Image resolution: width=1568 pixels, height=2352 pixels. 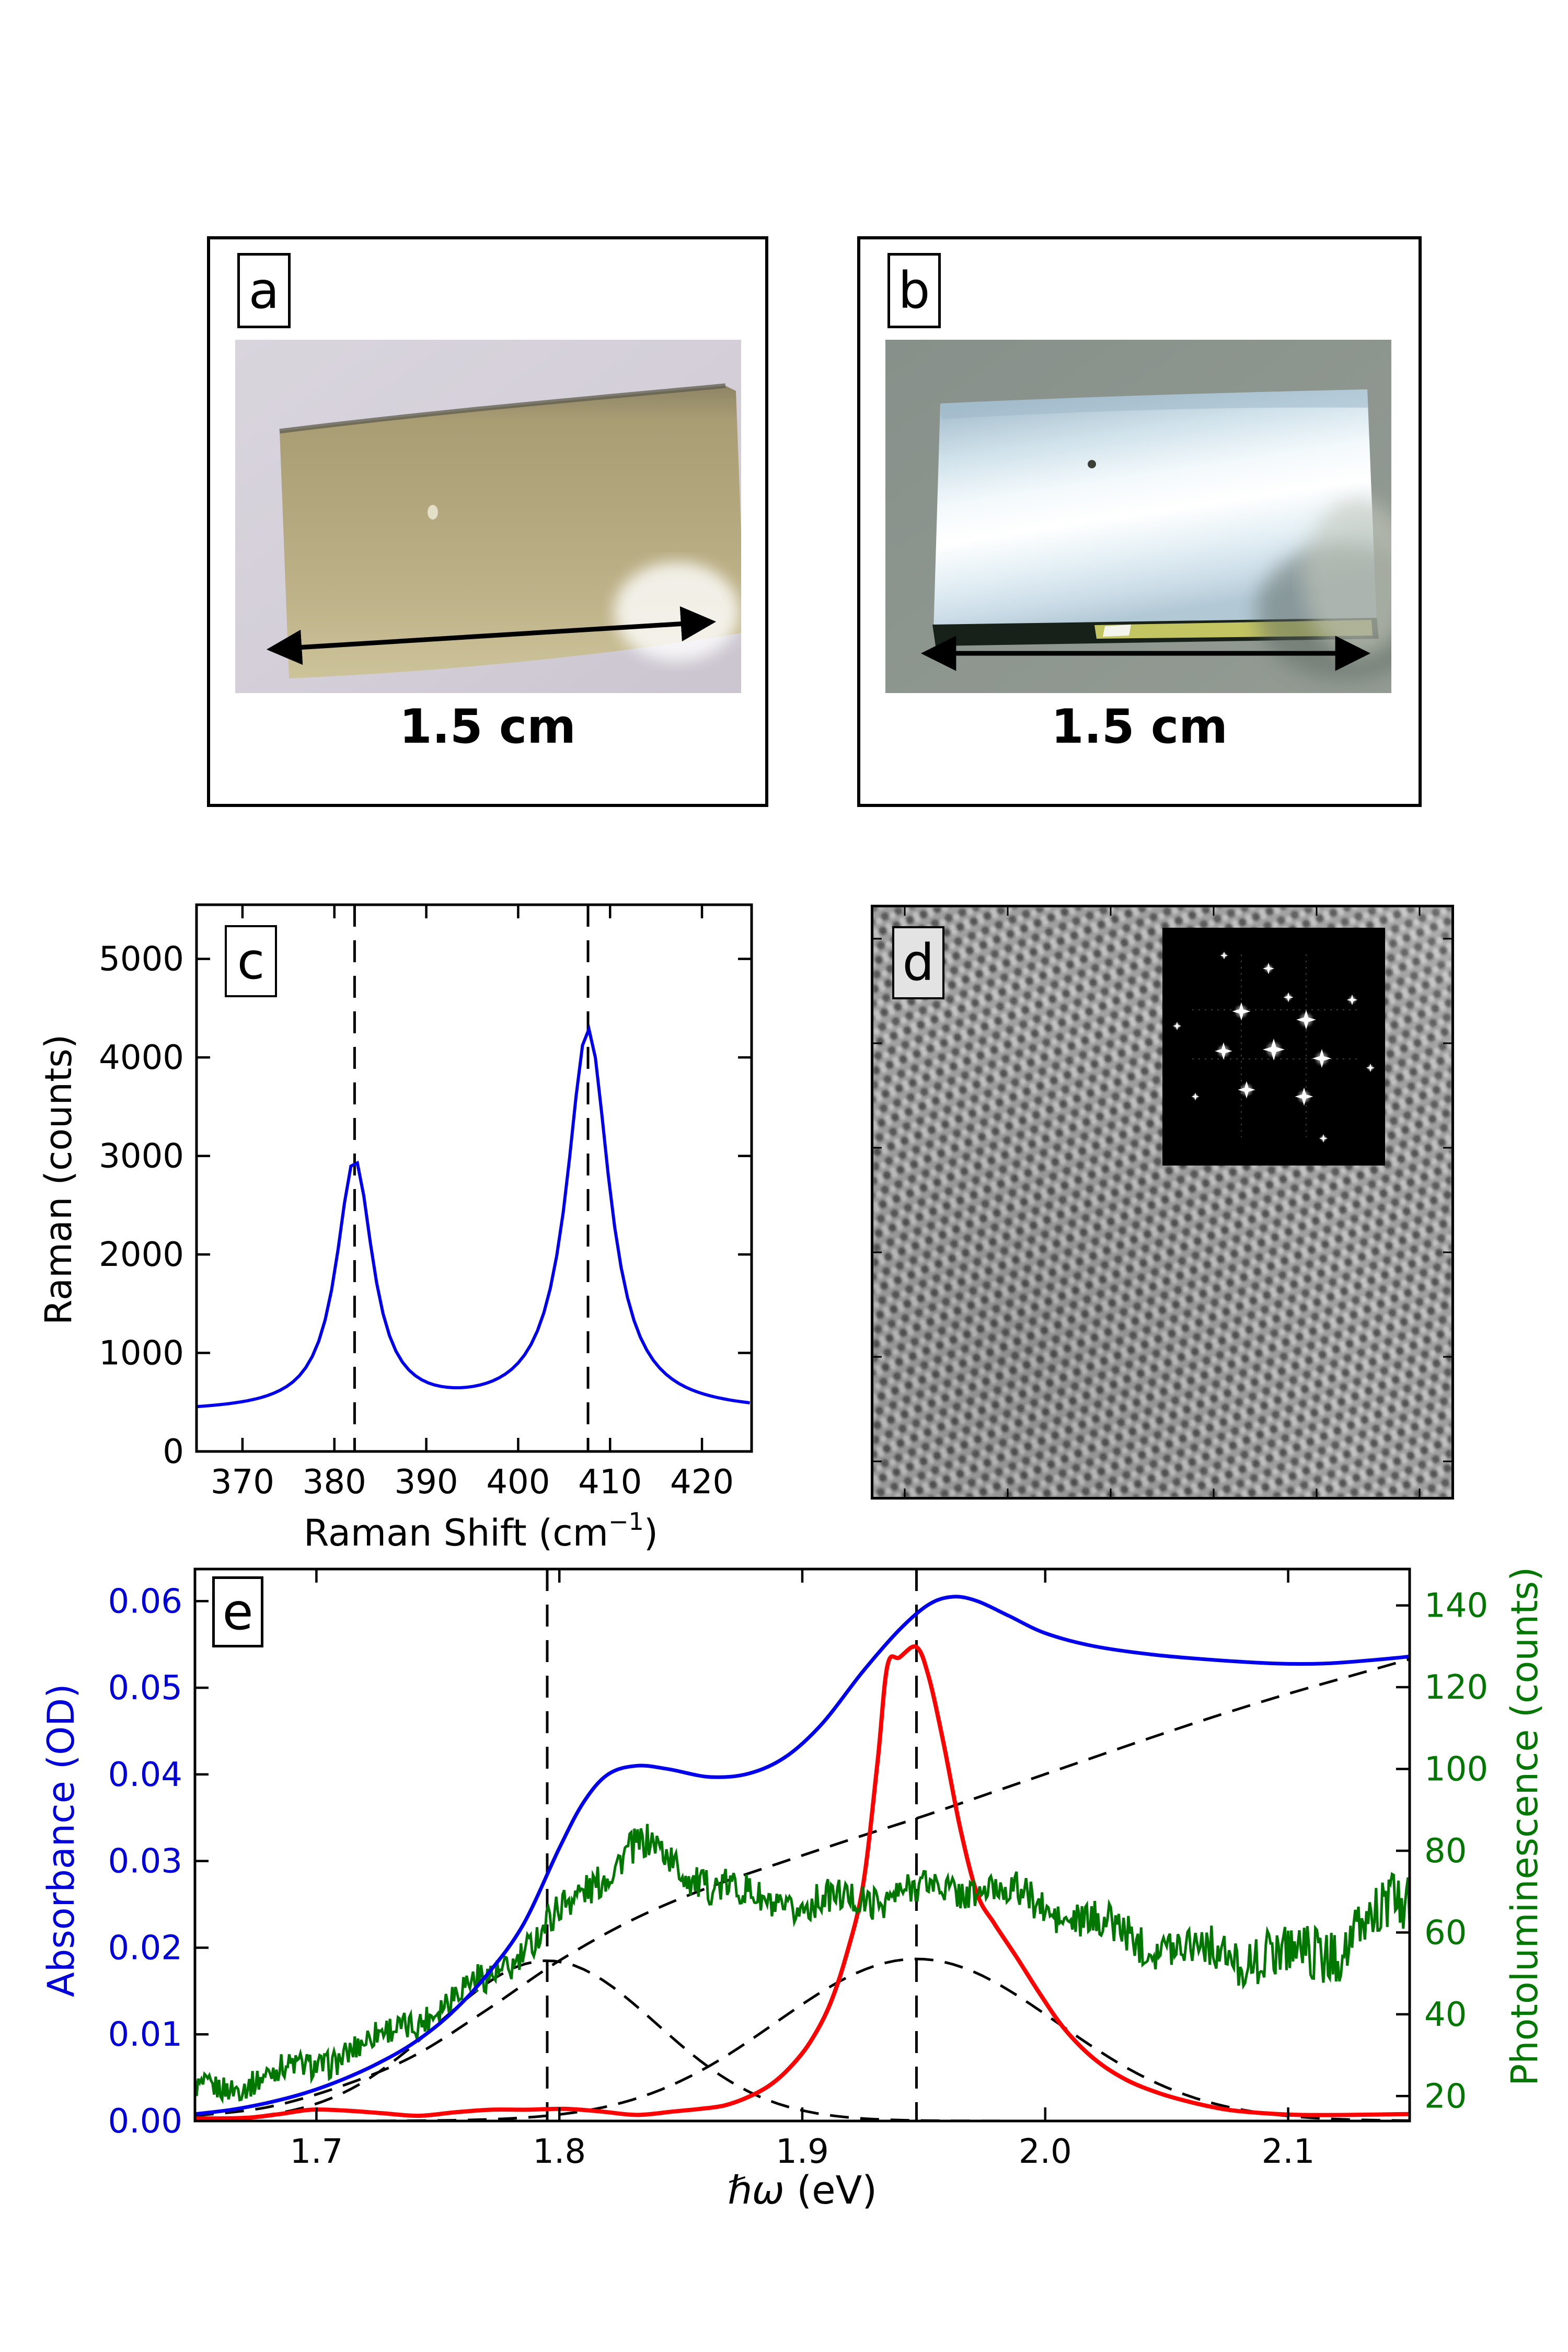 What do you see at coordinates (251, 961) in the screenshot?
I see `panel-letter-c: c` at bounding box center [251, 961].